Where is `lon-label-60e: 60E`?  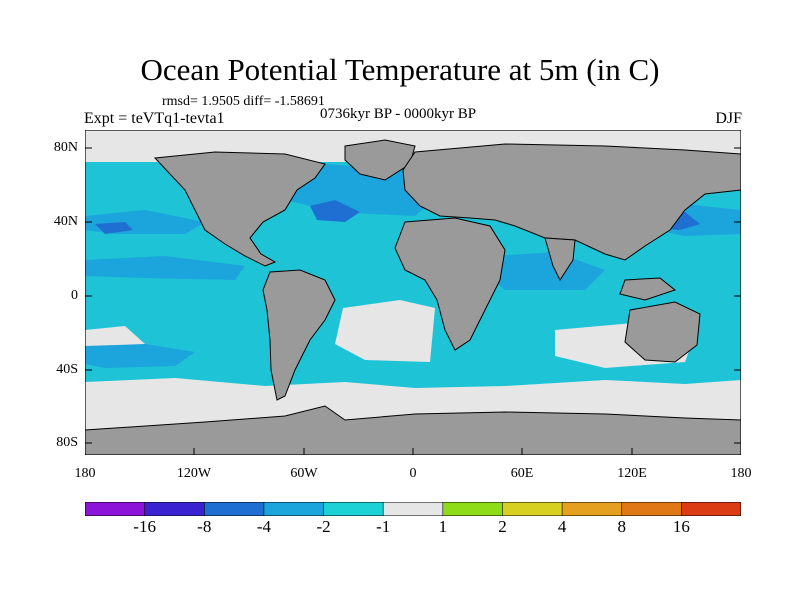 lon-label-60e: 60E is located at coordinates (522, 473).